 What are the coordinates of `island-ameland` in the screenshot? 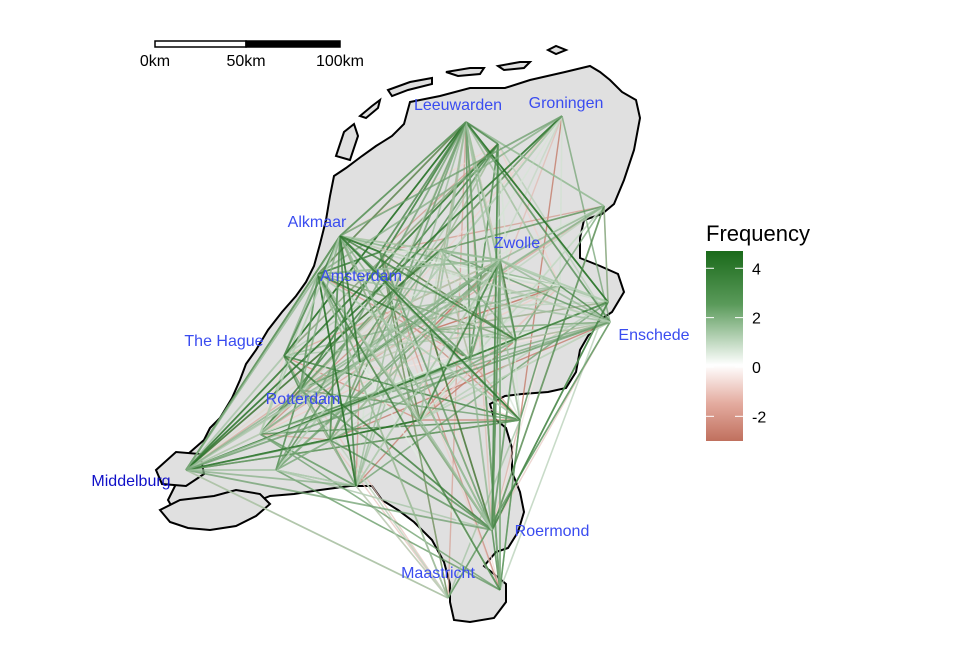 It's located at (465, 72).